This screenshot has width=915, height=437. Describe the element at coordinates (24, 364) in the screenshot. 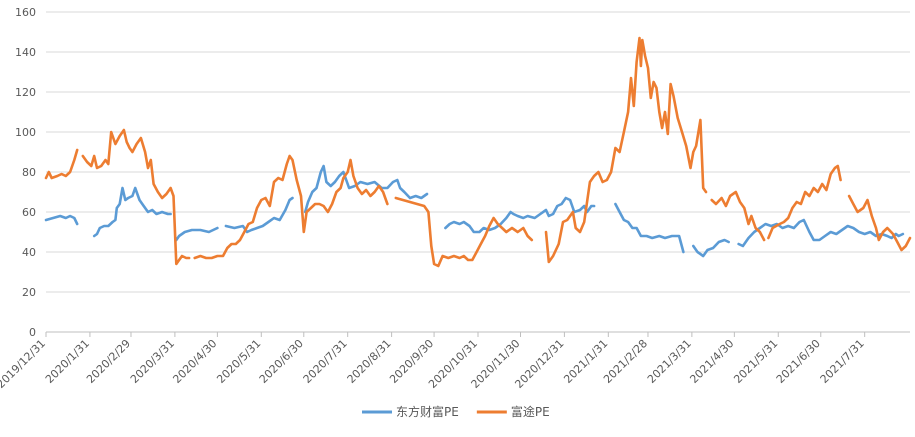

I see `x-tick-label: 2019/12/31` at that location.